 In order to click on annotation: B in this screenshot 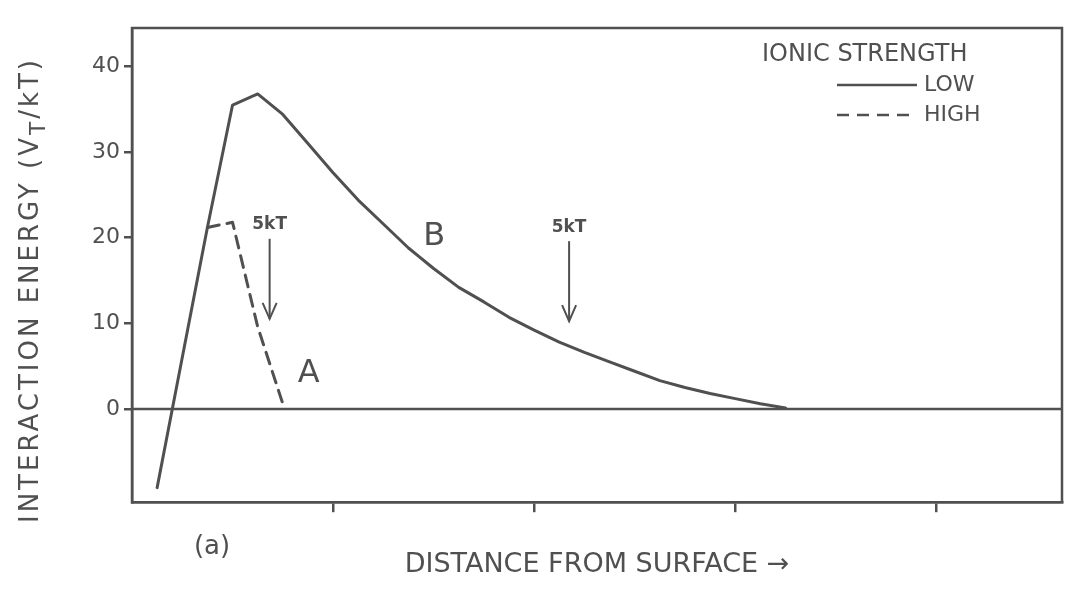, I will do `click(434, 233)`.